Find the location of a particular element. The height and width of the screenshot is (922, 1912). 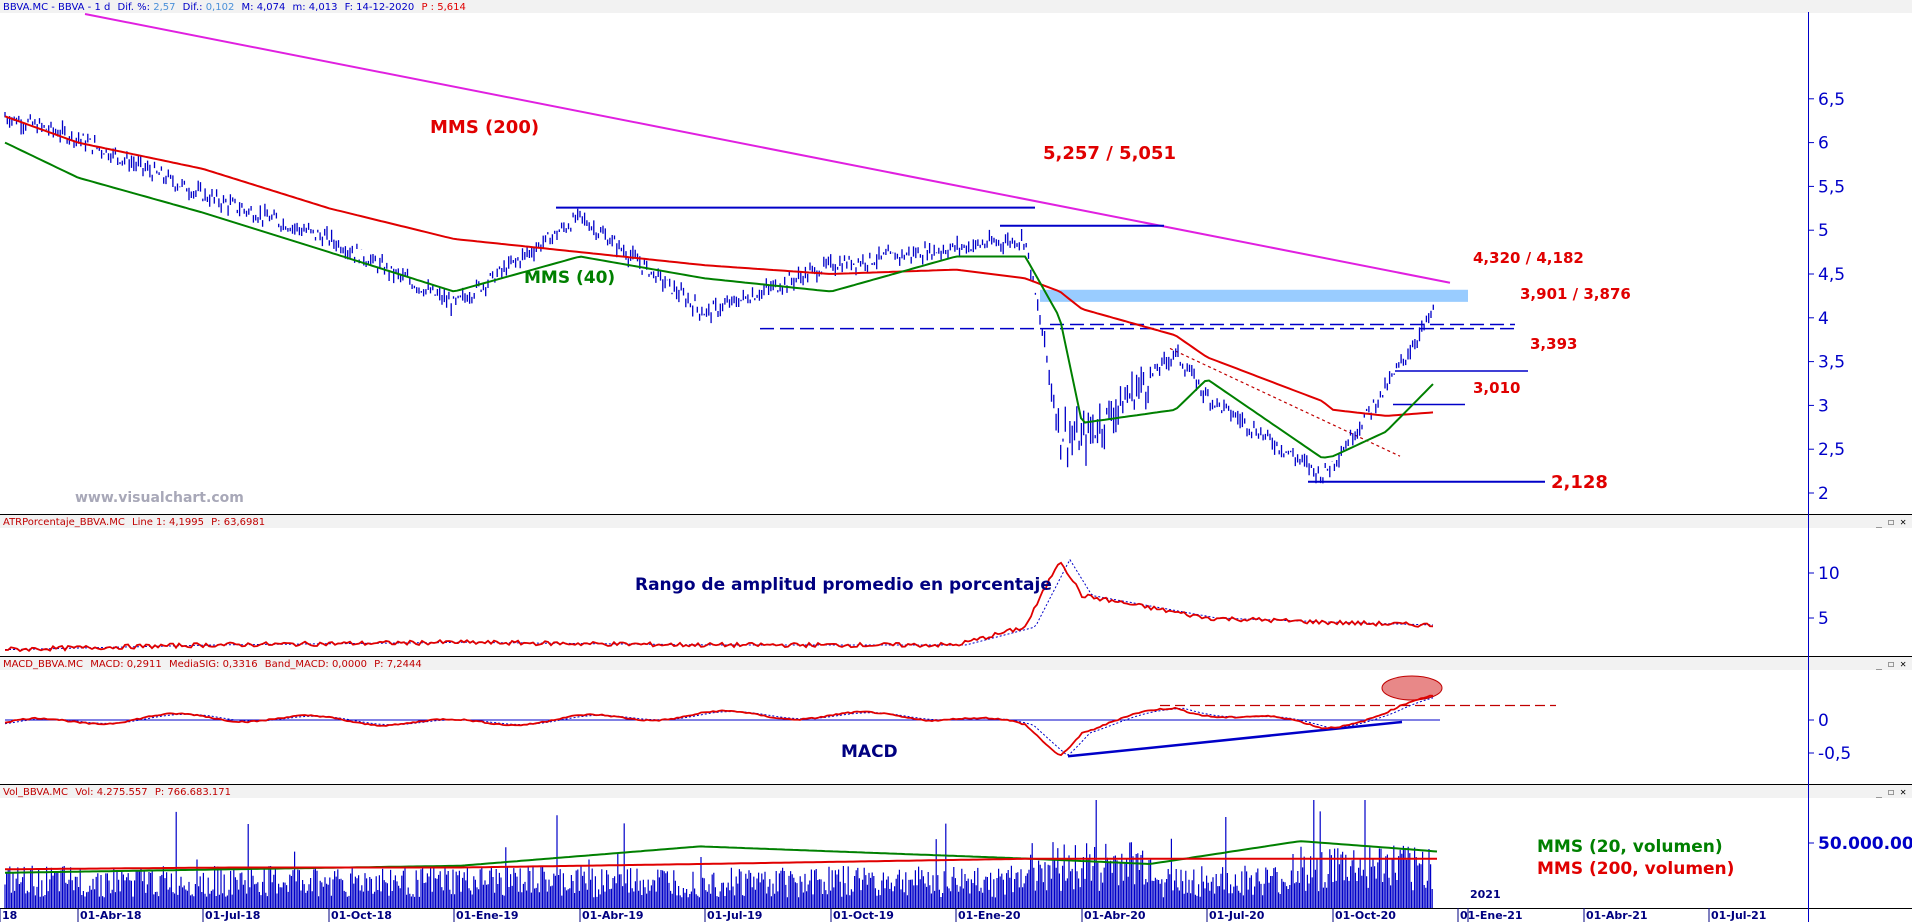

atr-window-buttons: _ ☐ ✕ is located at coordinates (1891, 522).